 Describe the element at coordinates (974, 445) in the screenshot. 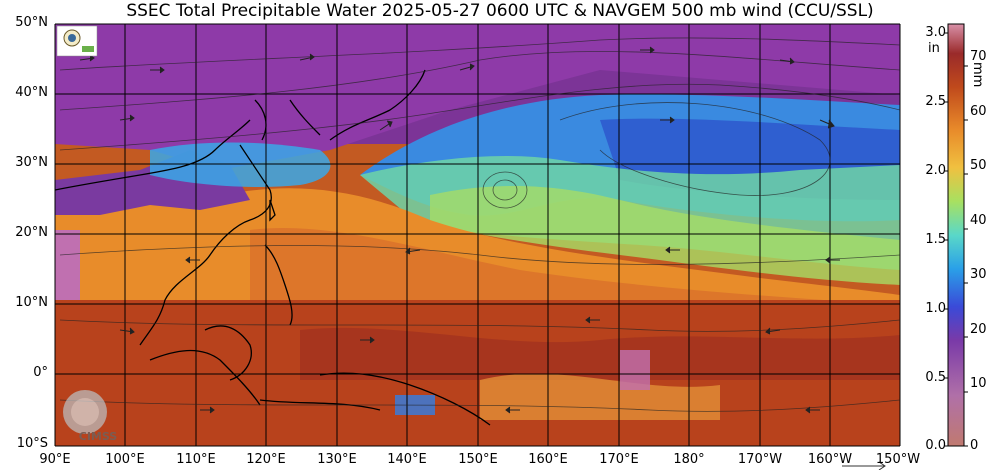

I see `cb-mm-tick-0: 0` at that location.